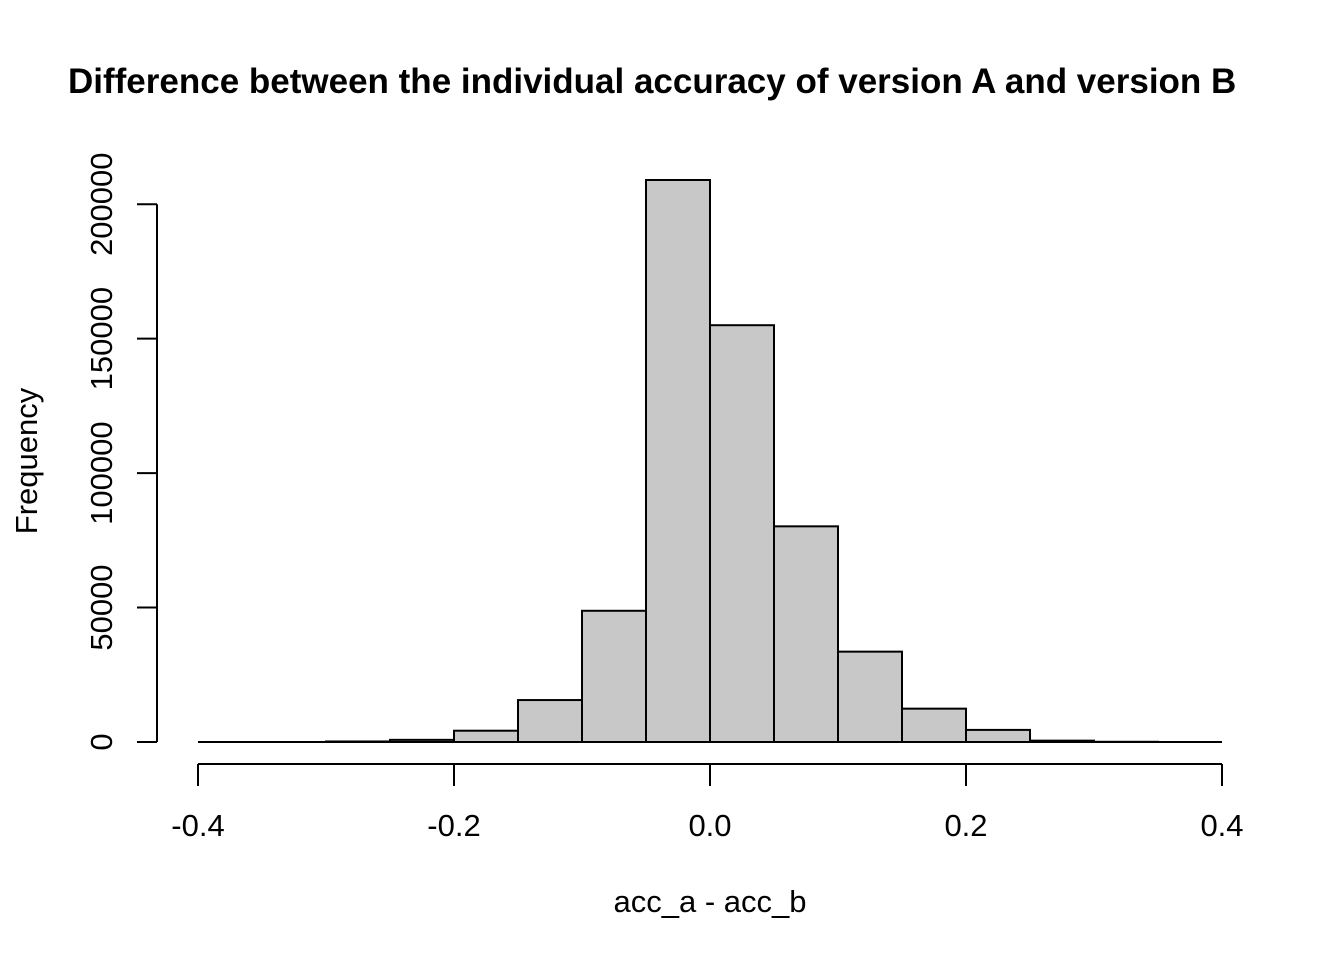 The width and height of the screenshot is (1344, 960). Describe the element at coordinates (1221, 825) in the screenshot. I see `x-tick-label: 0.4` at that location.